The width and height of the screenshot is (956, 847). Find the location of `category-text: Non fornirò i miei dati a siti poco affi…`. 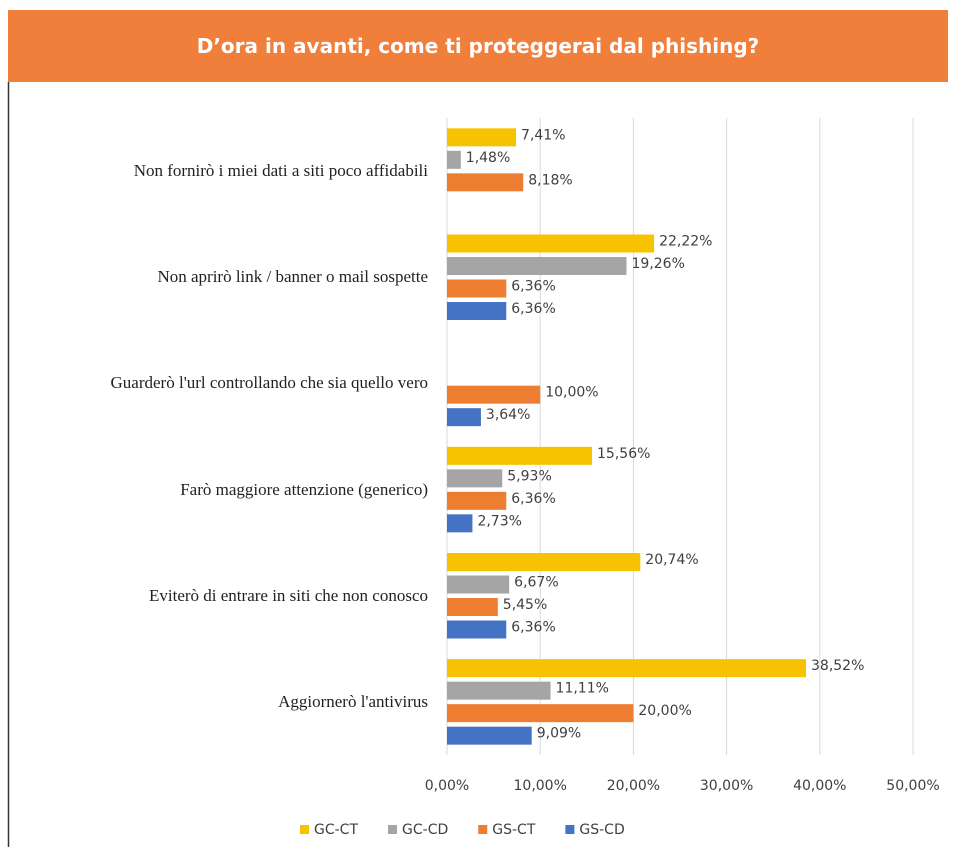

category-text: Non fornirò i miei dati a siti poco affi… is located at coordinates (280, 171).